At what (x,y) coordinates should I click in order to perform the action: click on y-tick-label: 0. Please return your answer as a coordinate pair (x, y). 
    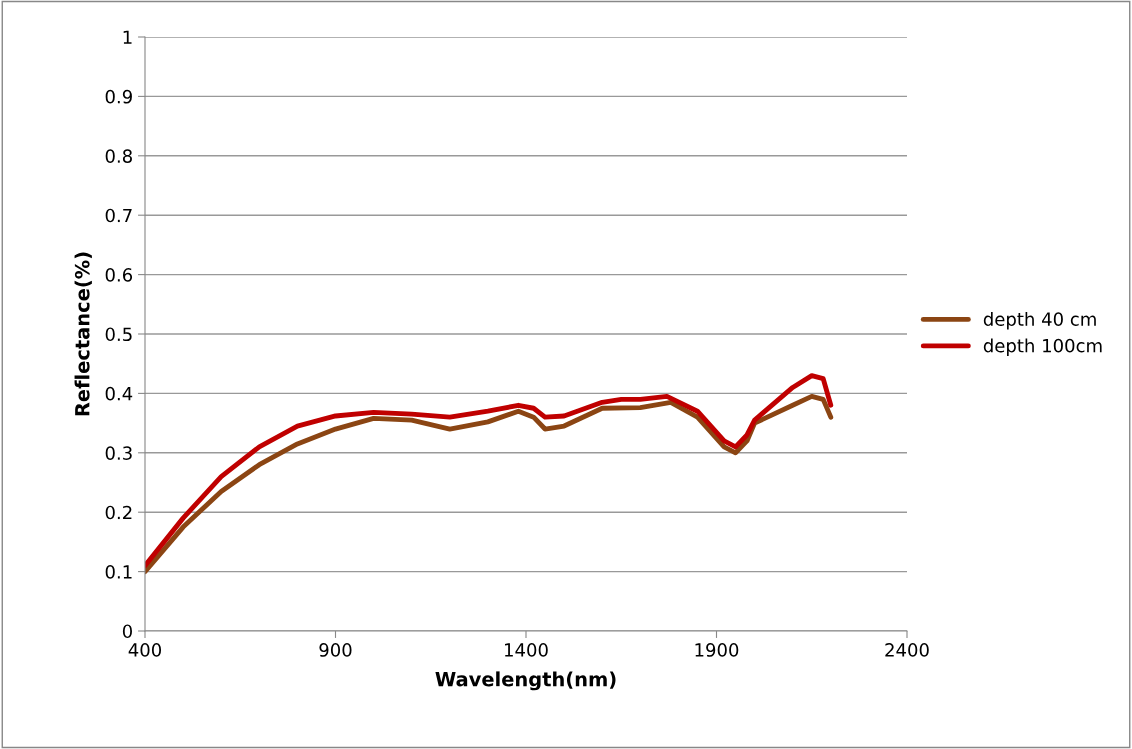
    Looking at the image, I should click on (127, 631).